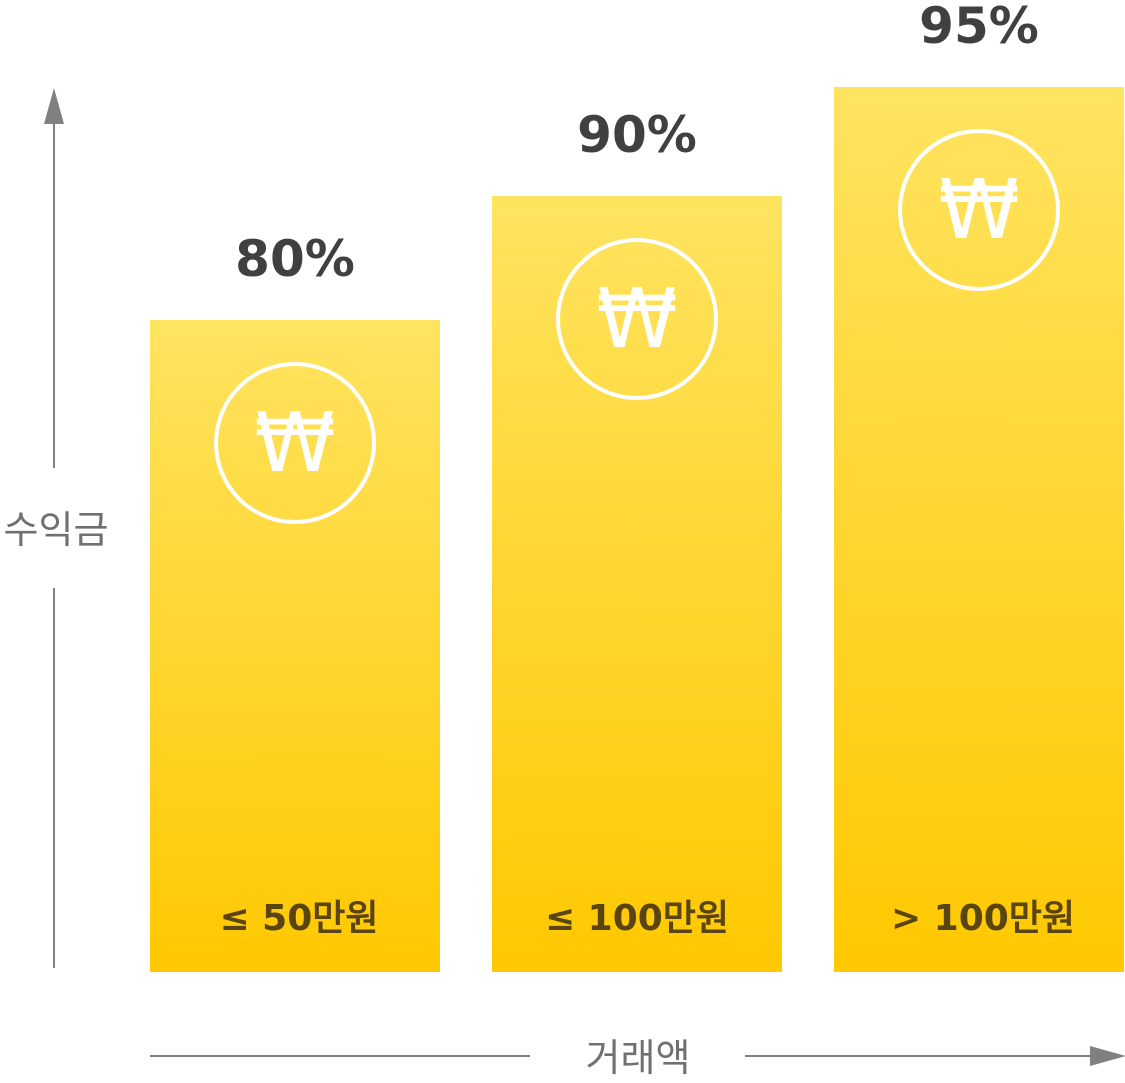 The height and width of the screenshot is (1083, 1125). I want to click on y-axis: 수익금, so click(56, 528).